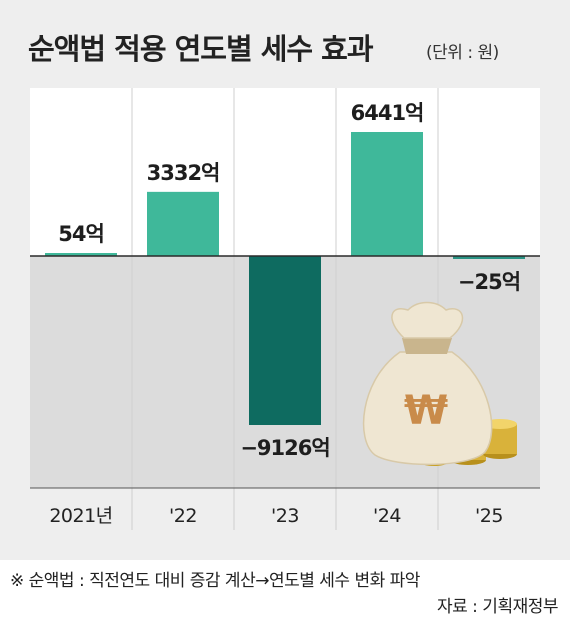 The width and height of the screenshot is (570, 619). What do you see at coordinates (489, 282) in the screenshot?
I see `data-label-4: −25억` at bounding box center [489, 282].